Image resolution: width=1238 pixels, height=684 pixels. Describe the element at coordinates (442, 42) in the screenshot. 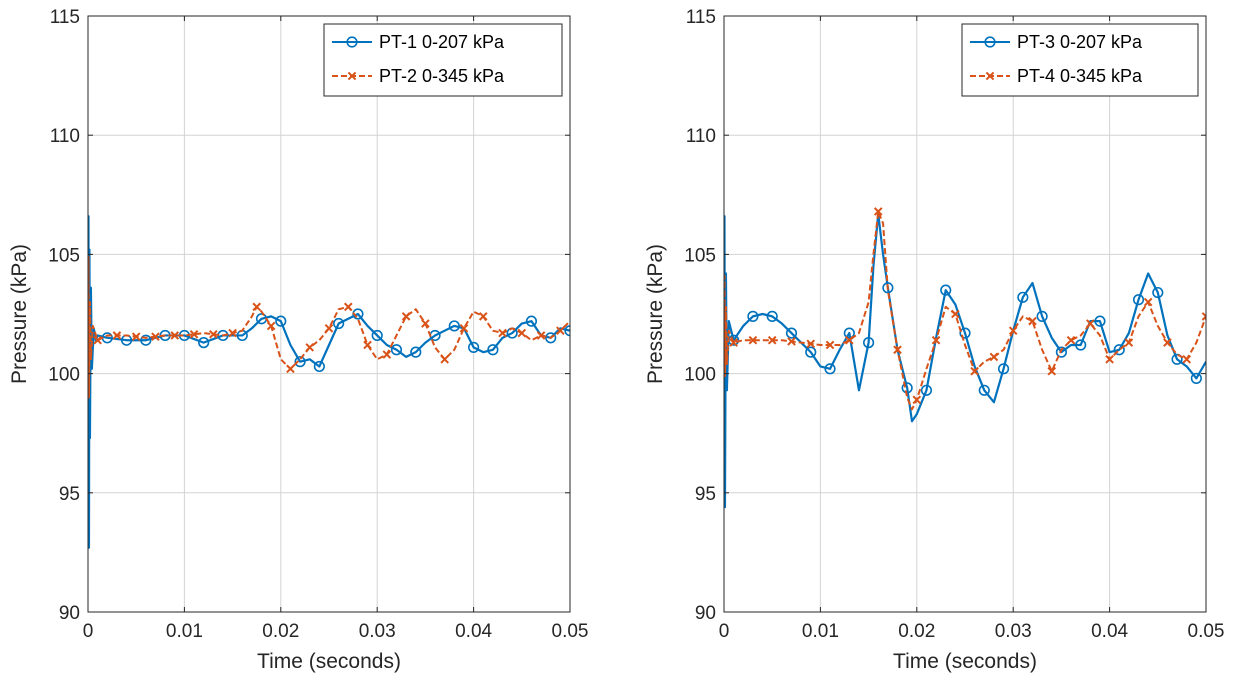

I see `chart-1-legend-label-1: PT-1 0-207 kPa` at that location.